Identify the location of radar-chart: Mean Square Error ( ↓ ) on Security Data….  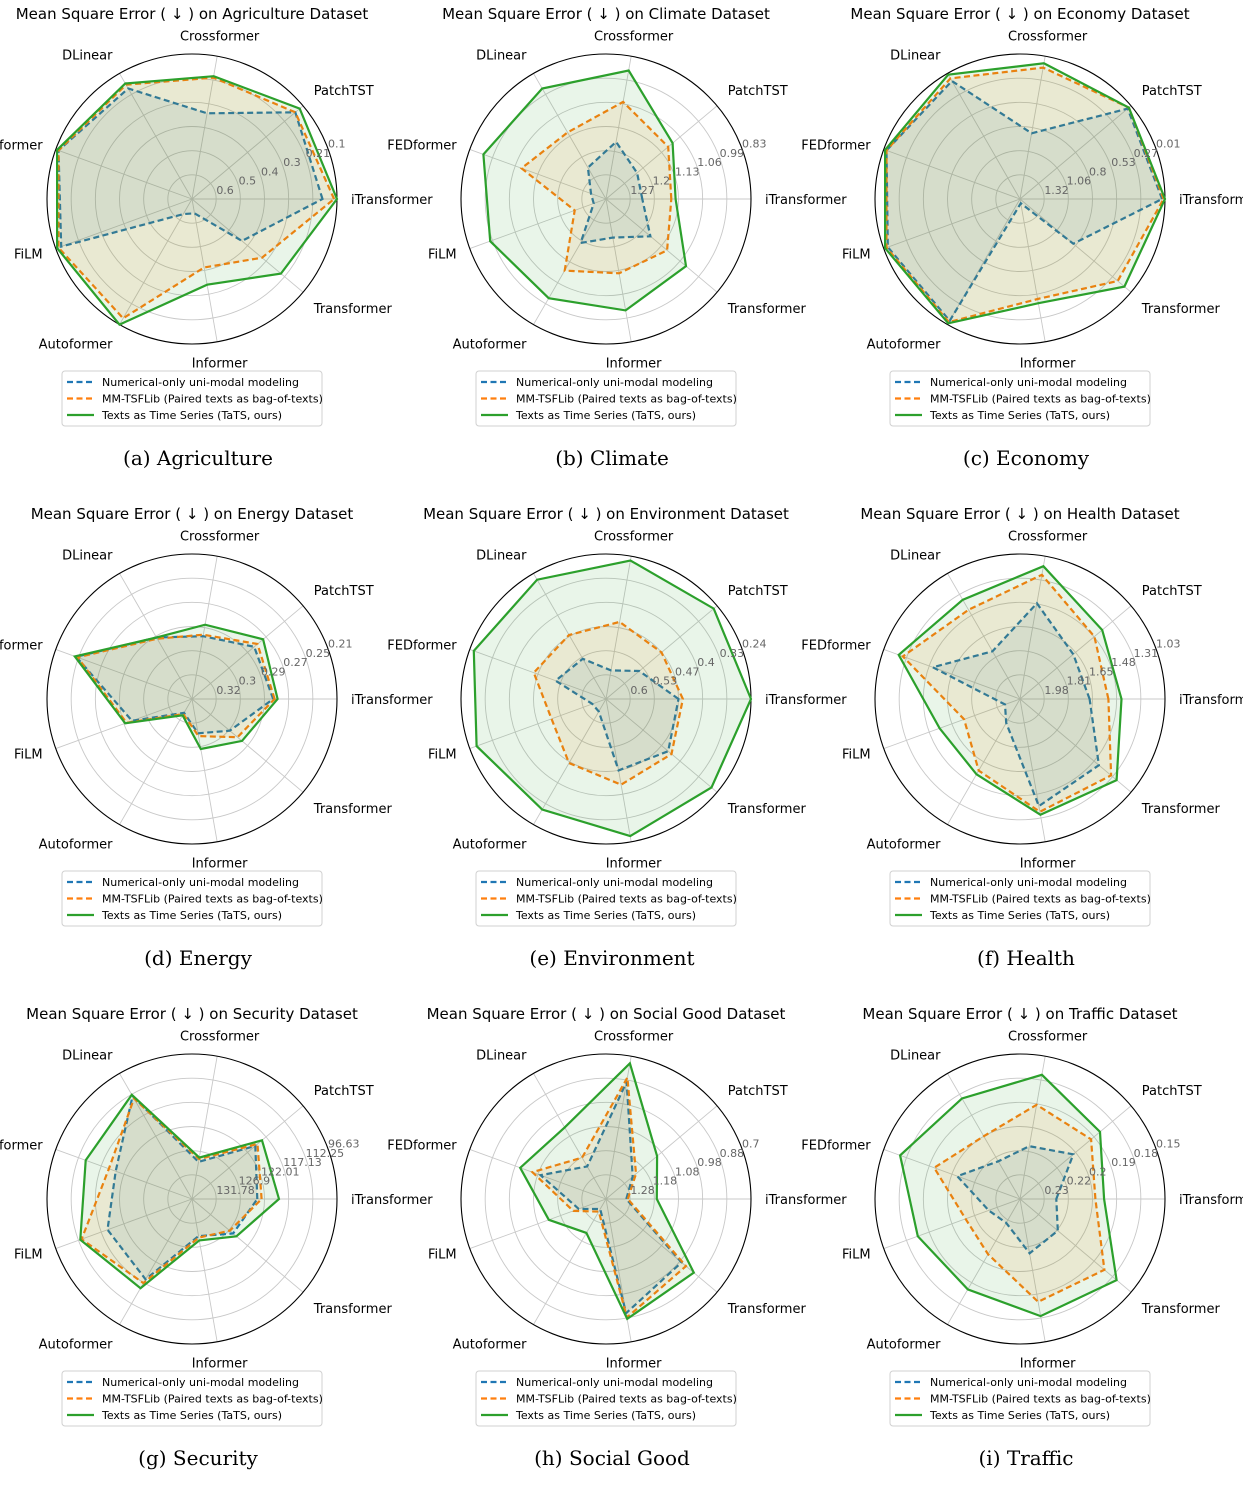
(216, 1237).